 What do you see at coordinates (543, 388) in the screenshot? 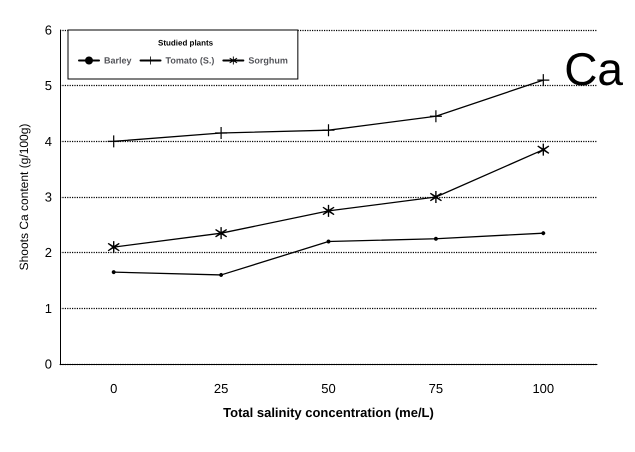
I see `x-tick-label: 100` at bounding box center [543, 388].